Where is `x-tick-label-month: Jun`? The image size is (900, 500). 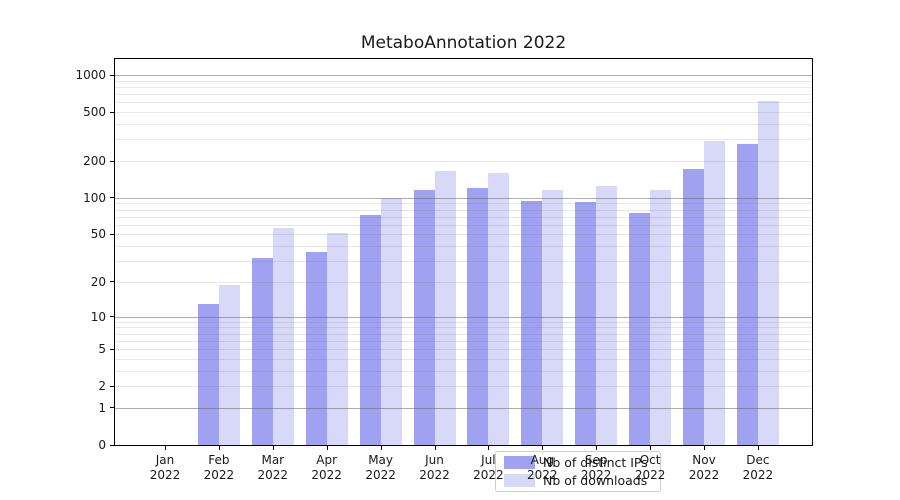
x-tick-label-month: Jun is located at coordinates (434, 460).